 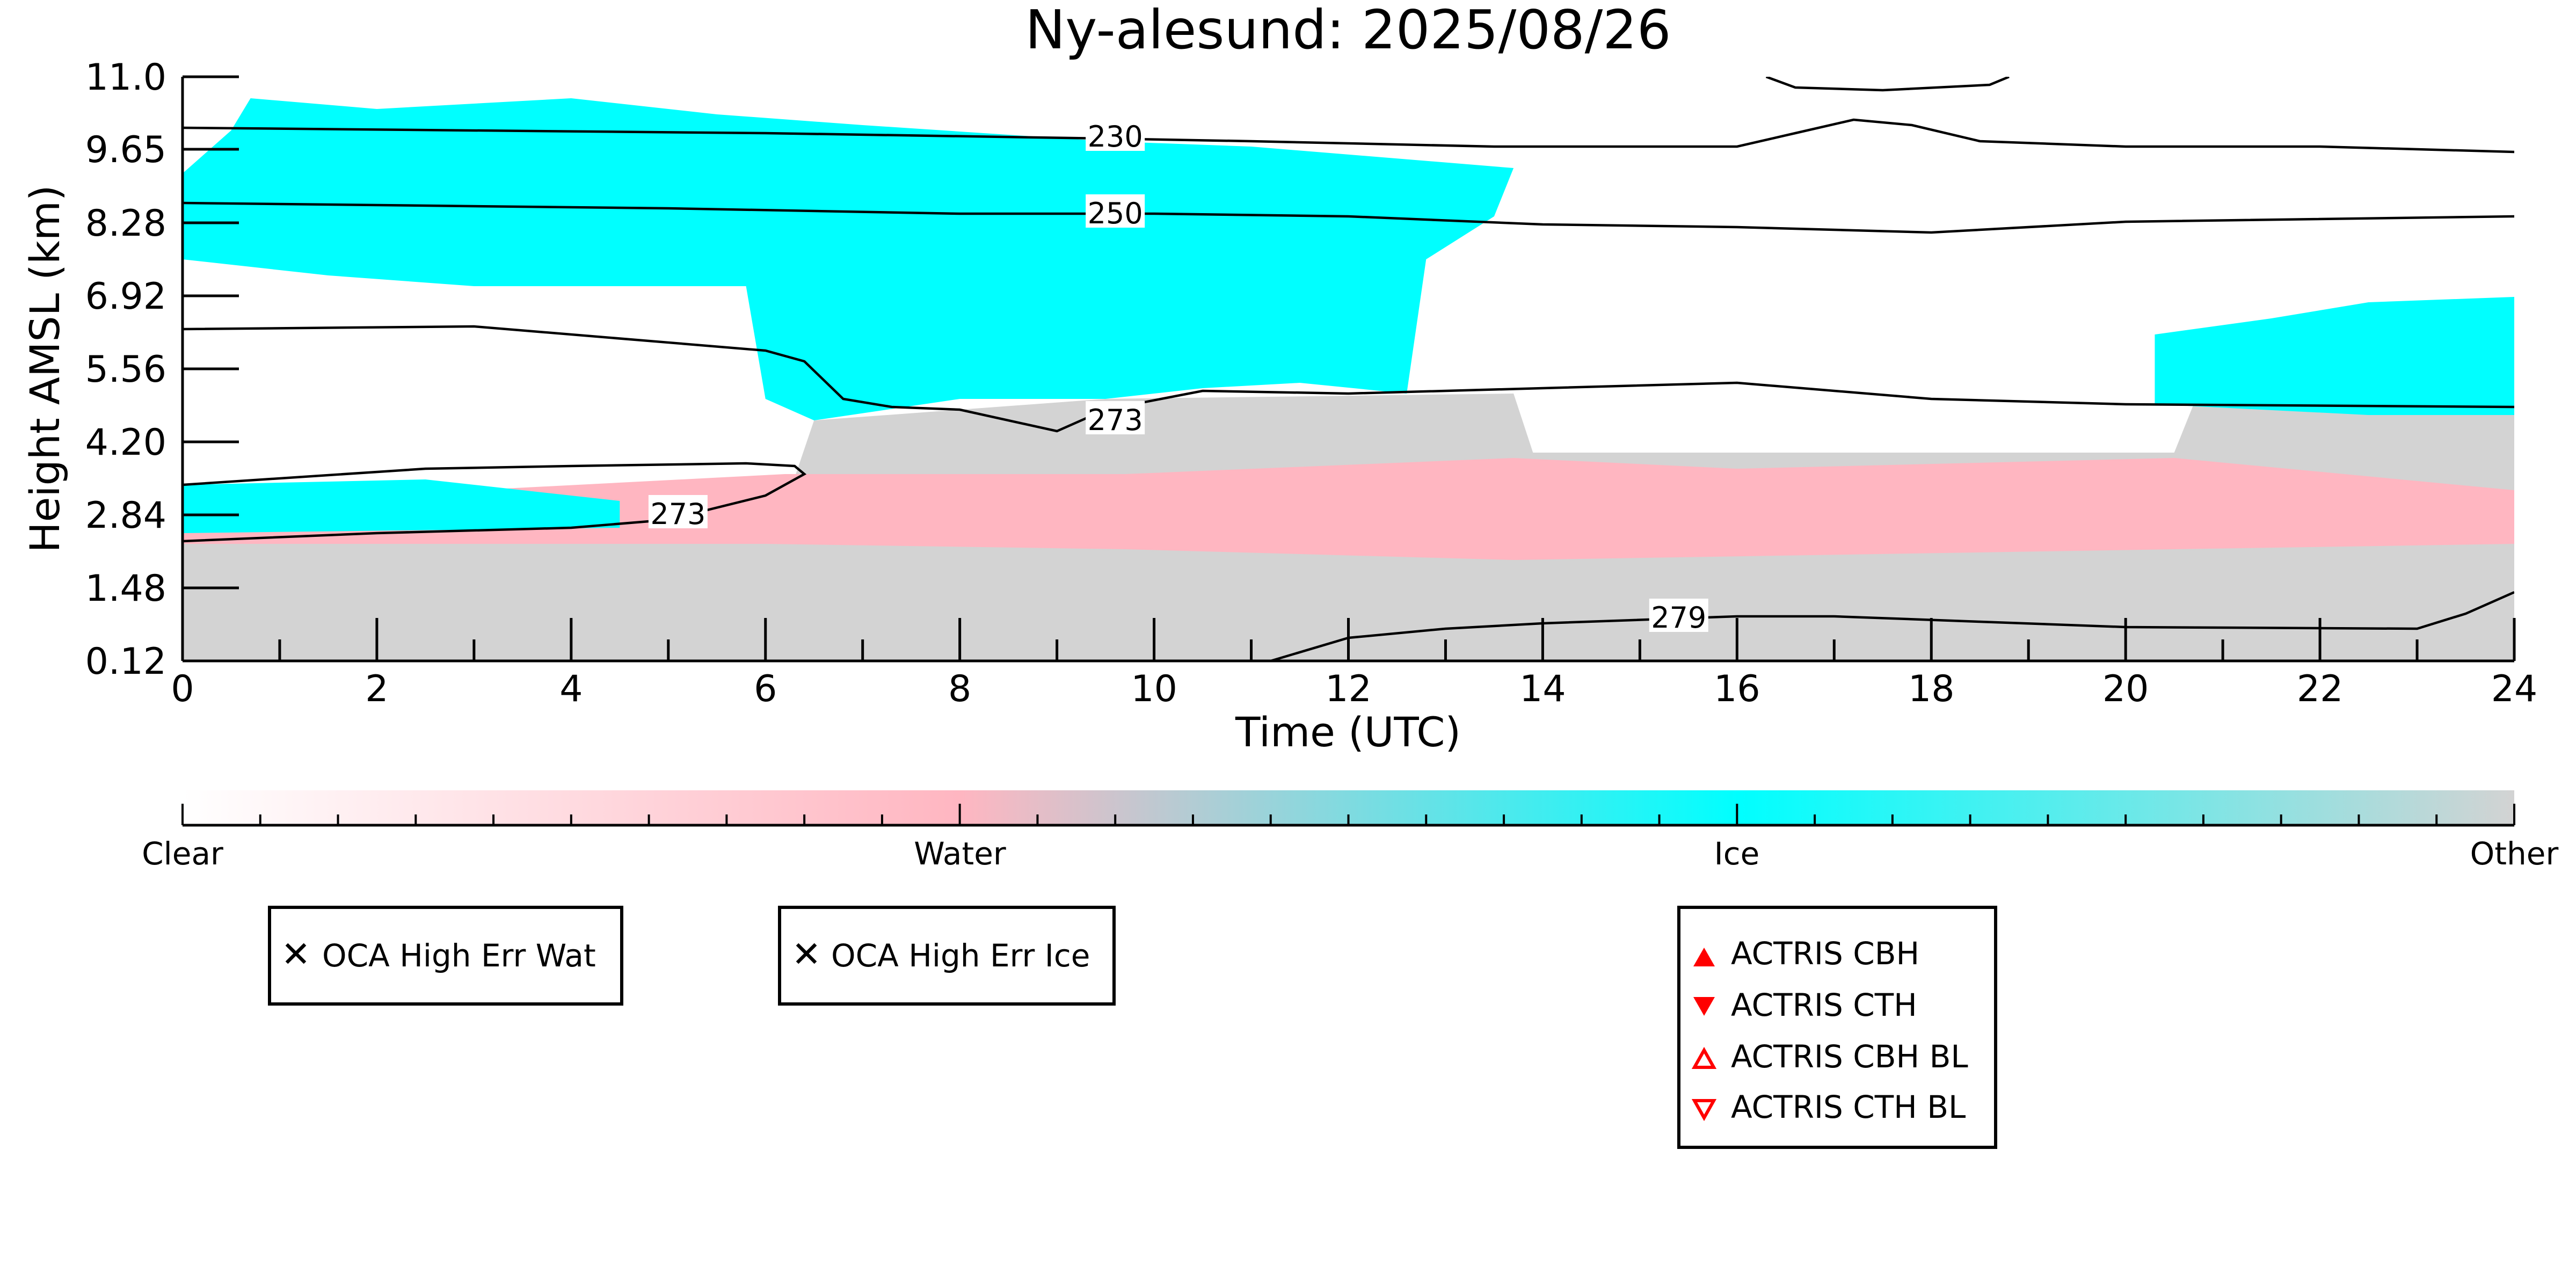 I want to click on contour-label: 250, so click(x=1115, y=213).